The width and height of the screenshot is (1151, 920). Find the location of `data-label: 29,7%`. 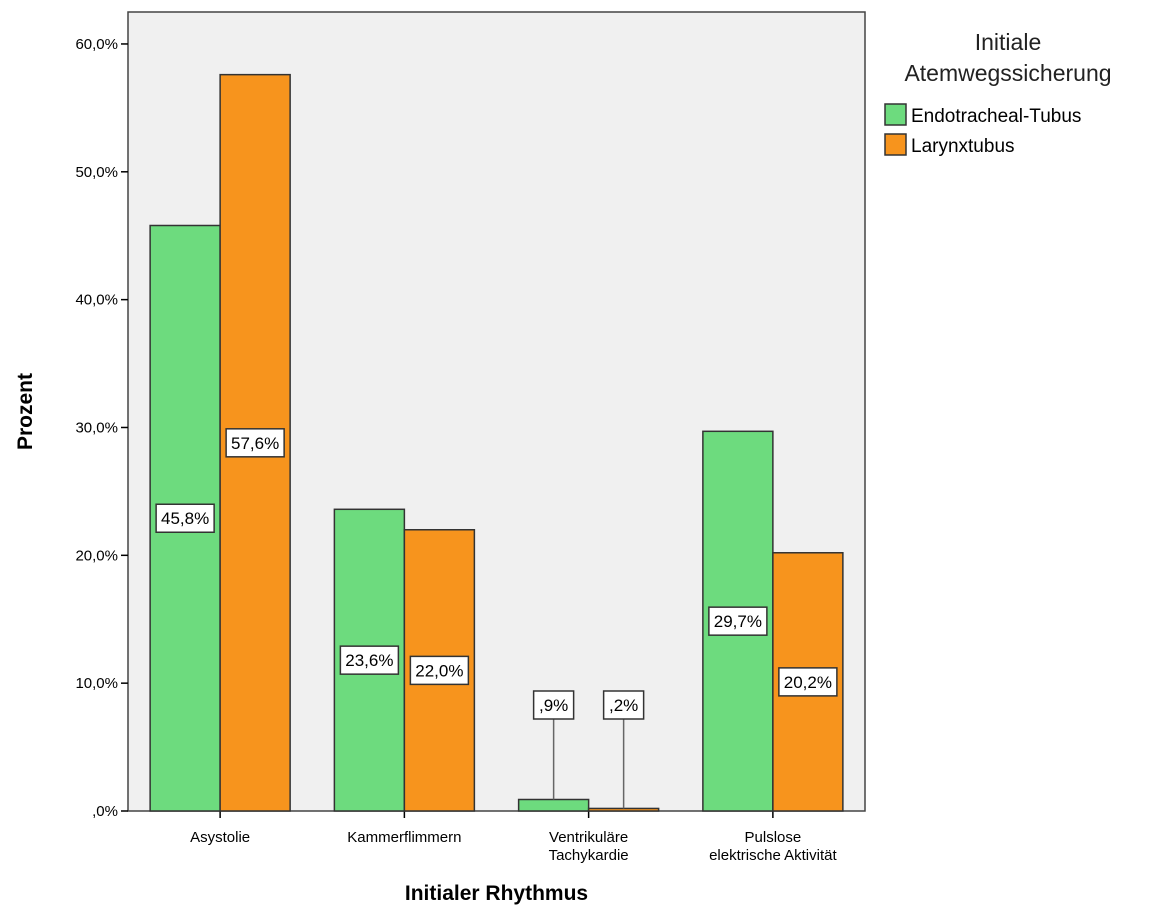

data-label: 29,7% is located at coordinates (738, 621).